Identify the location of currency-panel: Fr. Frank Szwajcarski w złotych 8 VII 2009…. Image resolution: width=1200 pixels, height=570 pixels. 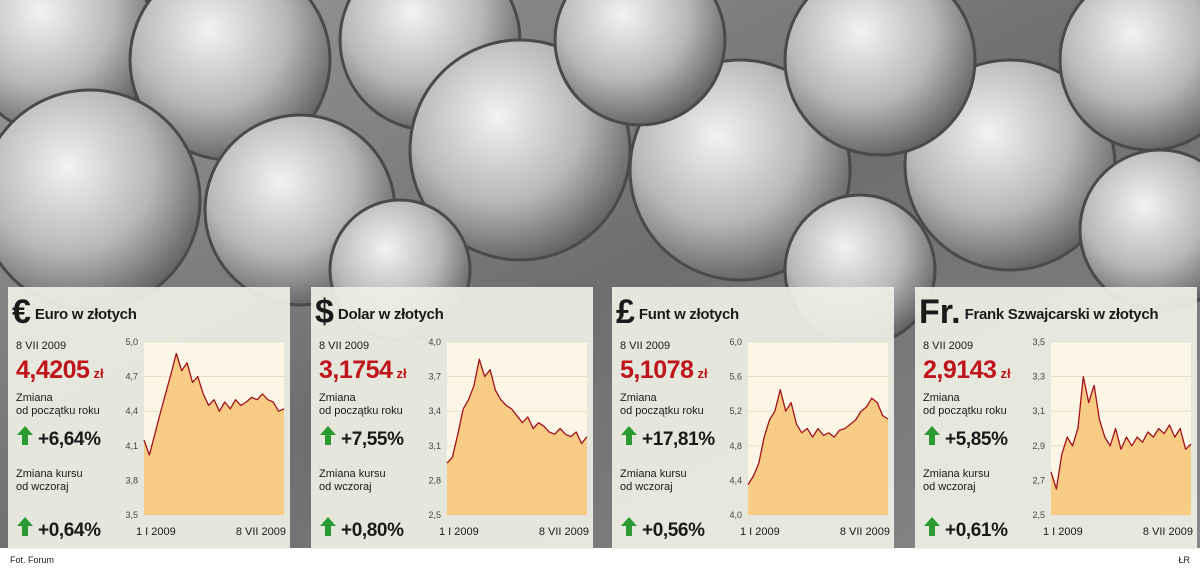
(1056, 418).